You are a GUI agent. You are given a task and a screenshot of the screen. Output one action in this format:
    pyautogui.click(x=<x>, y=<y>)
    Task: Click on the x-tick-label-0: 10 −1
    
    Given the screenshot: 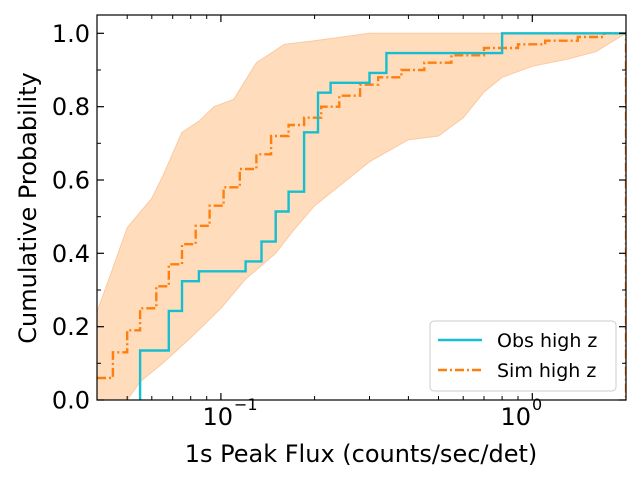 What is the action you would take?
    pyautogui.click(x=229, y=413)
    